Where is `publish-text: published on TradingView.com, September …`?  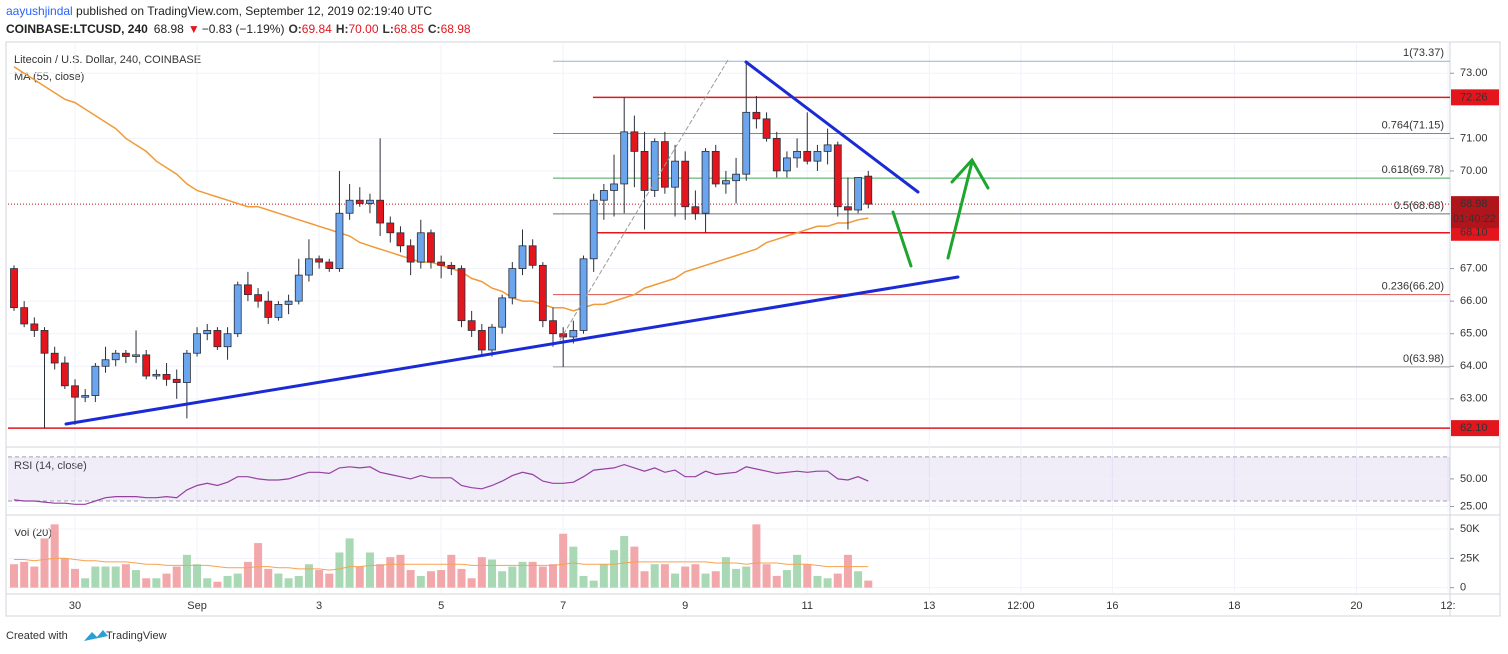 publish-text: published on TradingView.com, September … is located at coordinates (253, 11).